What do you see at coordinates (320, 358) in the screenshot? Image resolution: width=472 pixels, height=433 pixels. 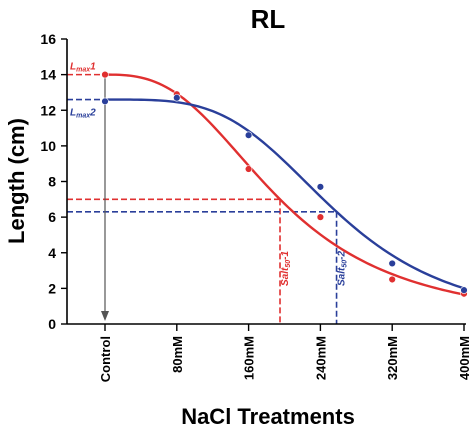 I see `x-tick-label: 240mM` at bounding box center [320, 358].